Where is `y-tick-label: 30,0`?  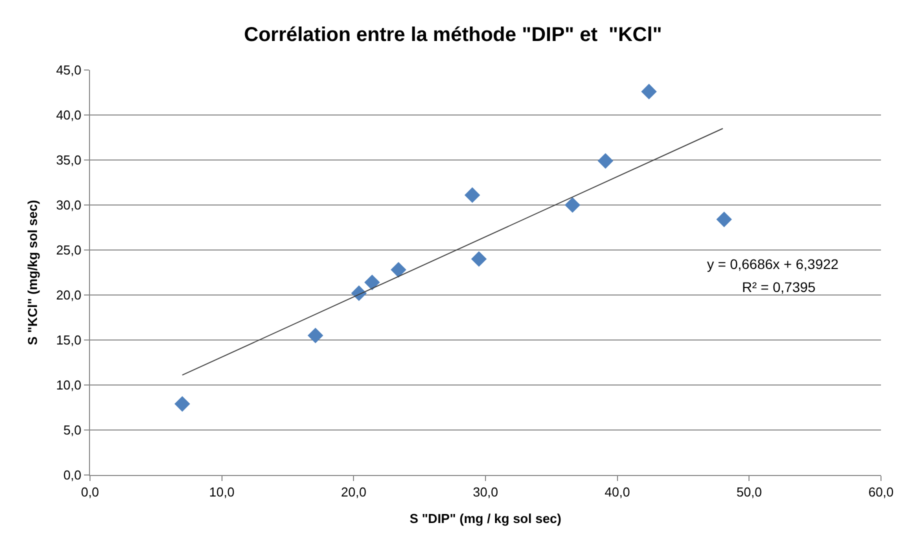
y-tick-label: 30,0 is located at coordinates (69, 205).